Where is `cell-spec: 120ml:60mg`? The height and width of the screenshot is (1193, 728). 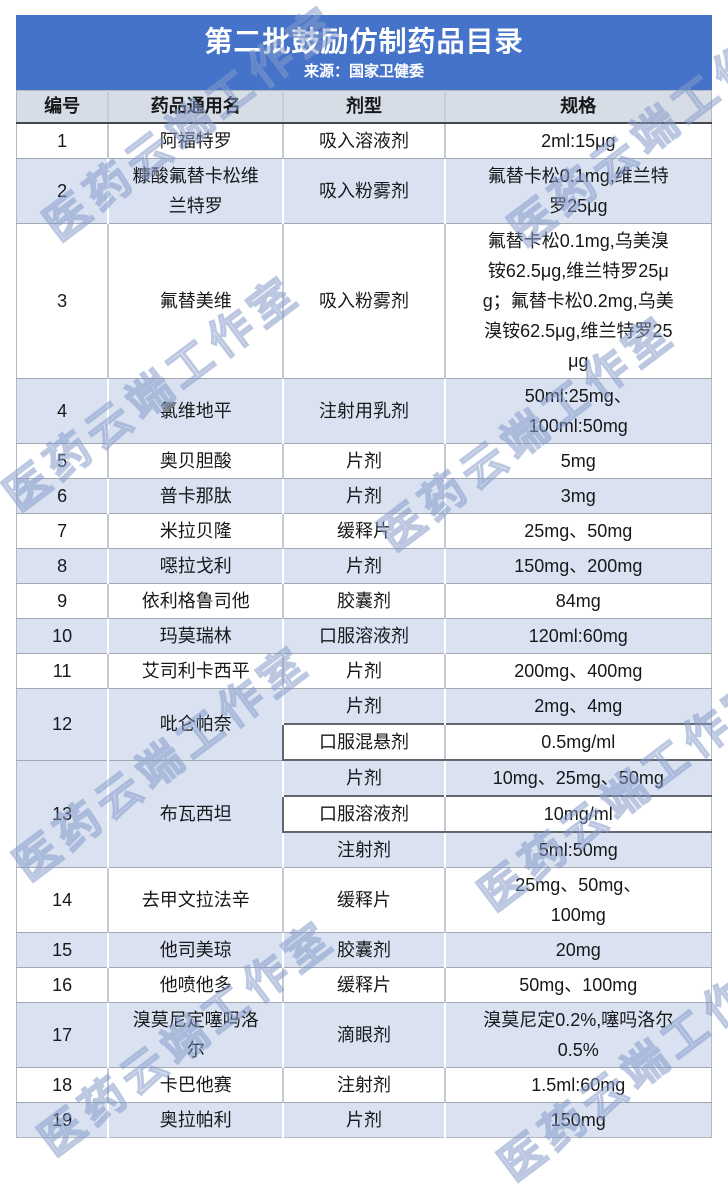
cell-spec: 120ml:60mg is located at coordinates (577, 636).